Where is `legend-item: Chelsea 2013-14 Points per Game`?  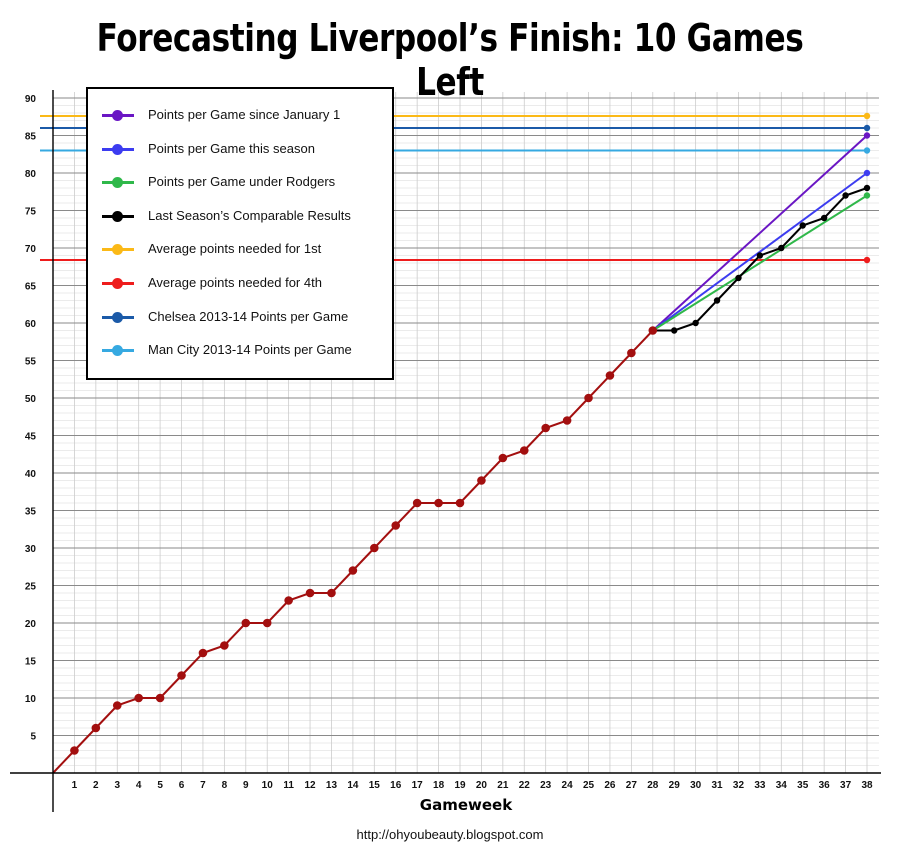
legend-item: Chelsea 2013-14 Points per Game is located at coordinates (245, 318).